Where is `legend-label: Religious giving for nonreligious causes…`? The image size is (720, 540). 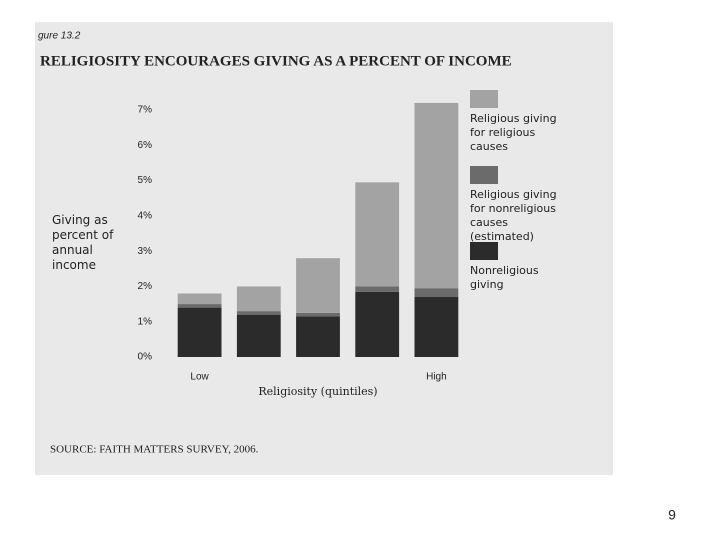
legend-label: Religious giving for nonreligious causes… is located at coordinates (513, 215).